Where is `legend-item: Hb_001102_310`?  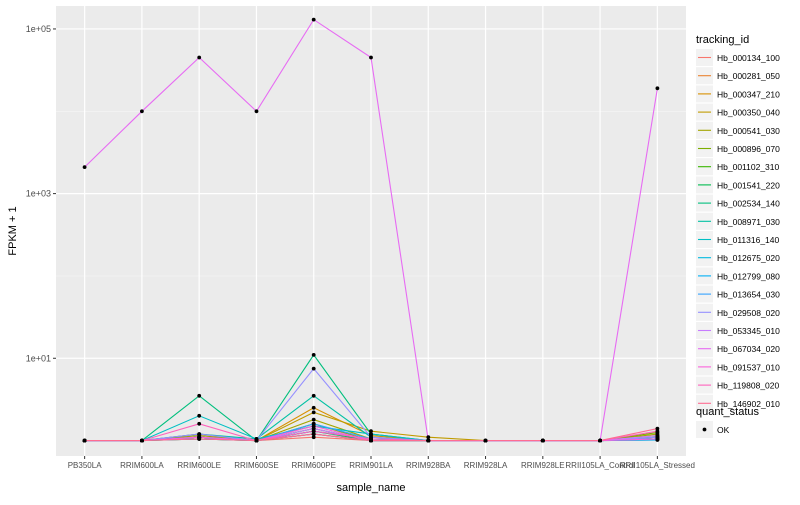 legend-item: Hb_001102_310 is located at coordinates (738, 167).